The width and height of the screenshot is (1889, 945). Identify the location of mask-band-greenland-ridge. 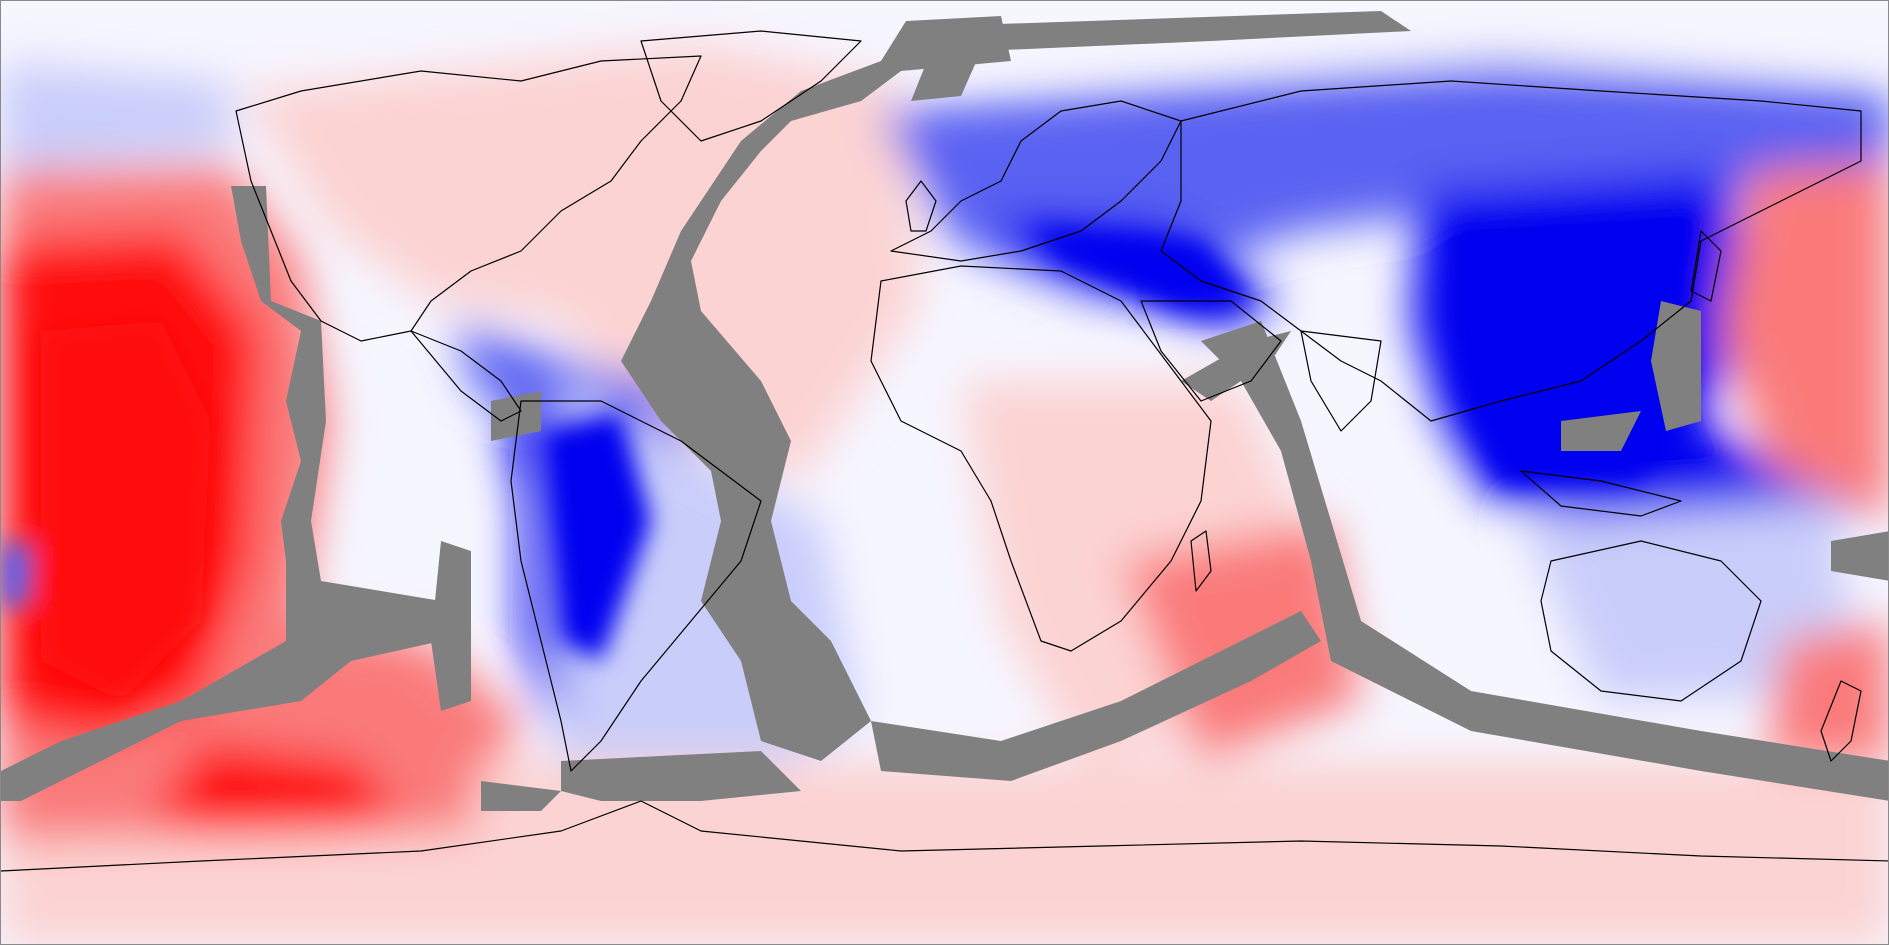
(1161, 56).